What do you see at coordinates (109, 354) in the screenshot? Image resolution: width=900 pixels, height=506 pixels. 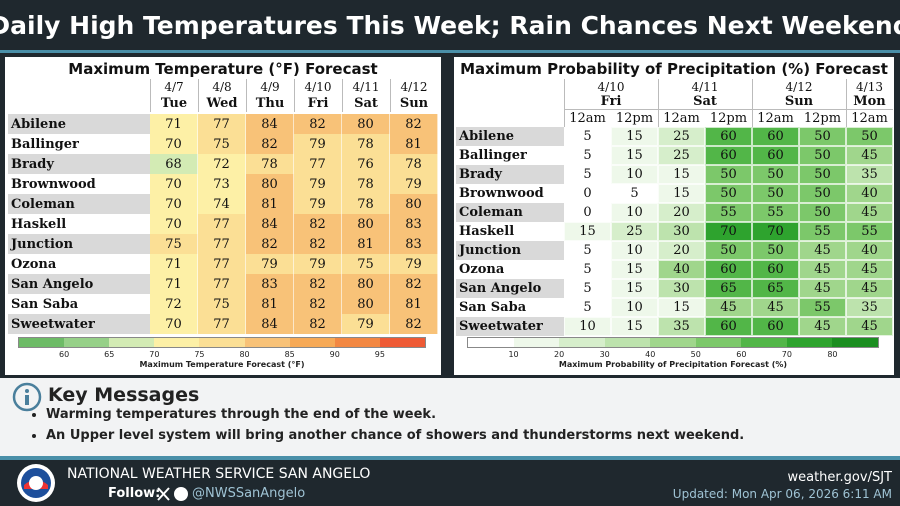 I see `colorbar-tick-label: 65` at bounding box center [109, 354].